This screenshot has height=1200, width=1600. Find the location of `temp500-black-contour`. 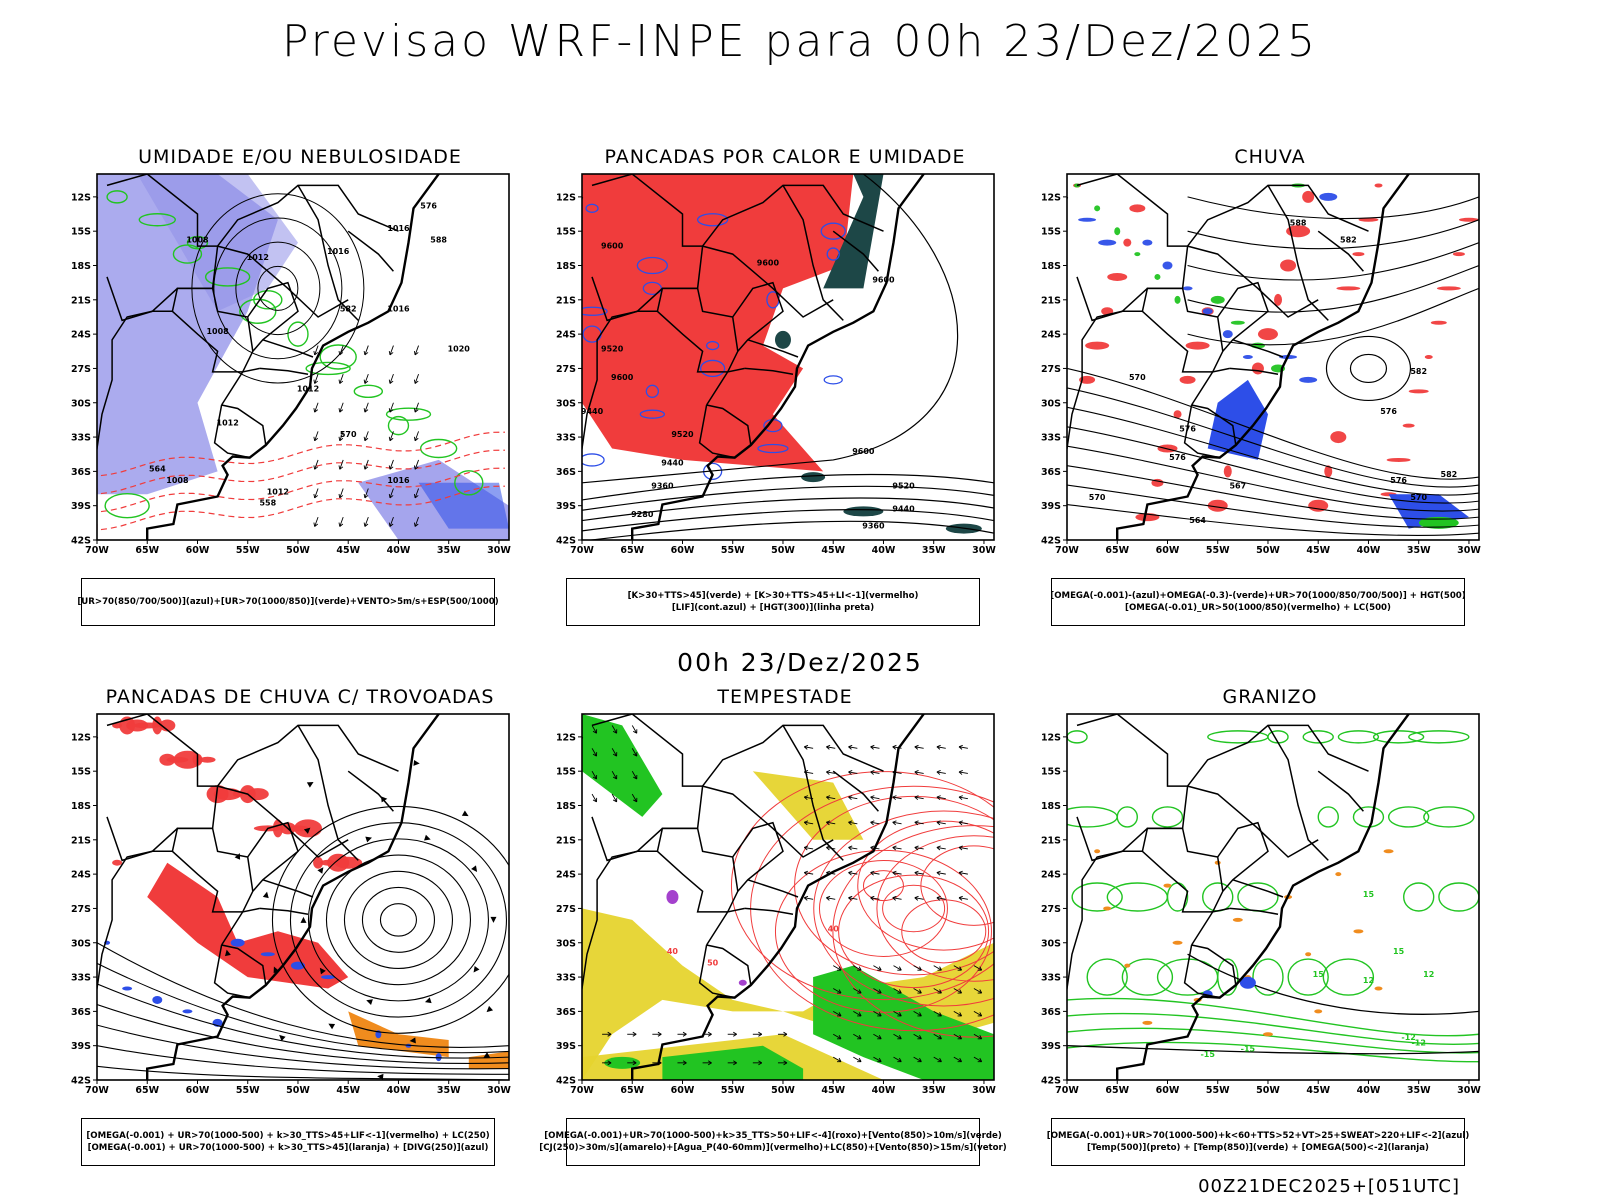

temp500-black-contour is located at coordinates (1333, 984).